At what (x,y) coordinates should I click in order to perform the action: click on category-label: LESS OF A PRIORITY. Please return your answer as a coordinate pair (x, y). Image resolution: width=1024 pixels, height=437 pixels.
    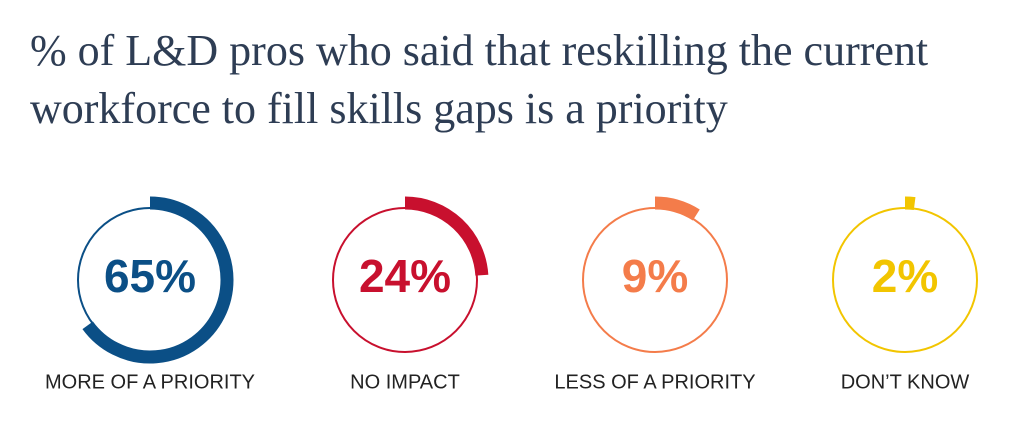
    Looking at the image, I should click on (654, 382).